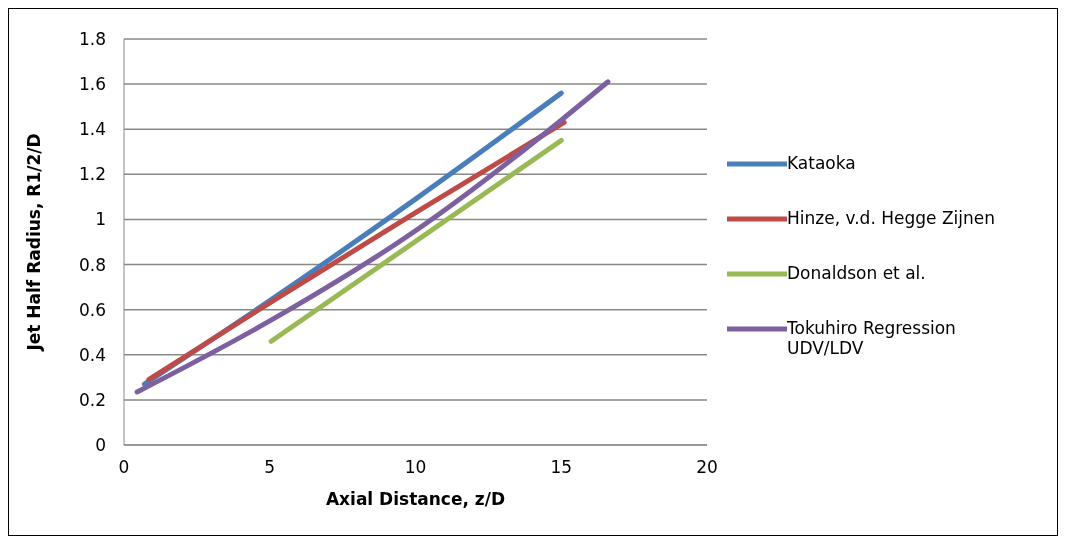 The height and width of the screenshot is (546, 1068). What do you see at coordinates (857, 272) in the screenshot?
I see `legend-label: Donaldson et al.` at bounding box center [857, 272].